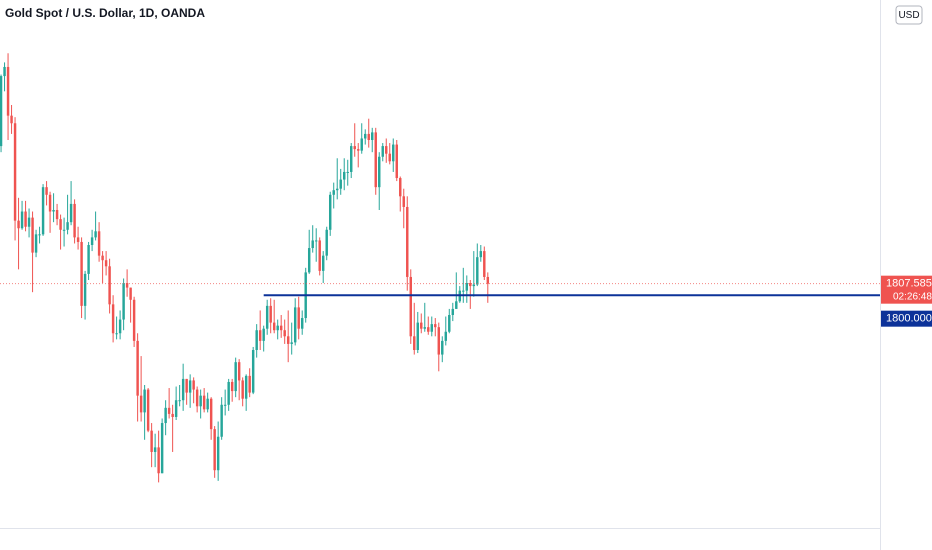  What do you see at coordinates (909, 319) in the screenshot?
I see `horizontal-line-label: 1800.000` at bounding box center [909, 319].